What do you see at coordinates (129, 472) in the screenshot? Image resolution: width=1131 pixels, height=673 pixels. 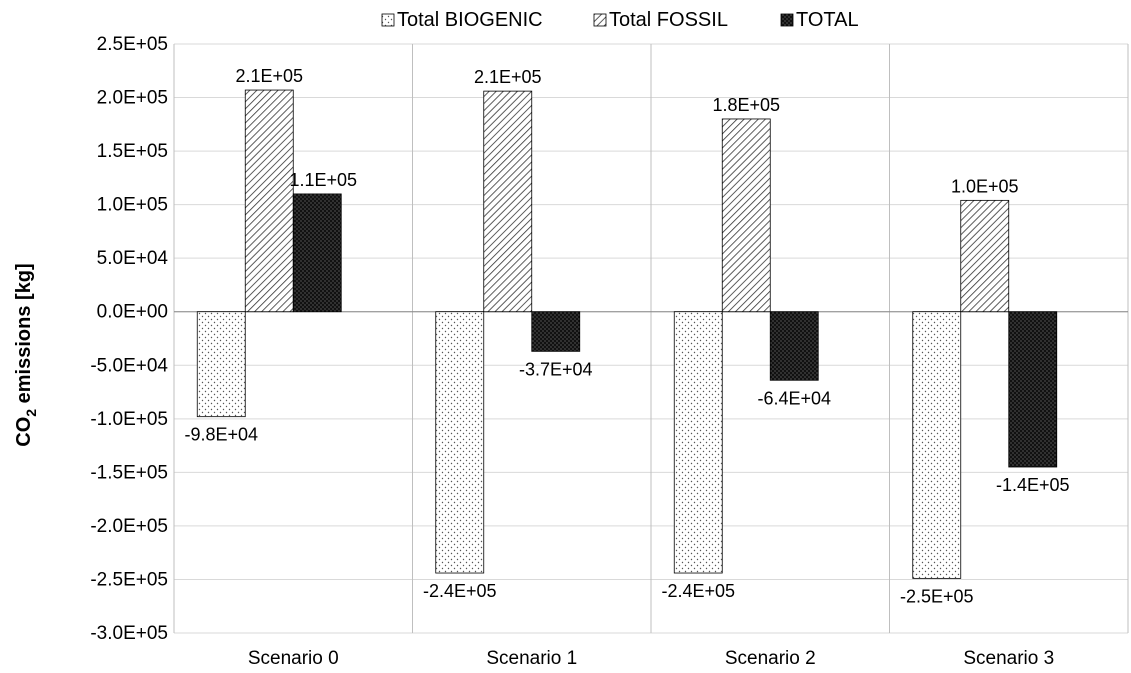 I see `y-tick-label: -1.5E+05` at bounding box center [129, 472].